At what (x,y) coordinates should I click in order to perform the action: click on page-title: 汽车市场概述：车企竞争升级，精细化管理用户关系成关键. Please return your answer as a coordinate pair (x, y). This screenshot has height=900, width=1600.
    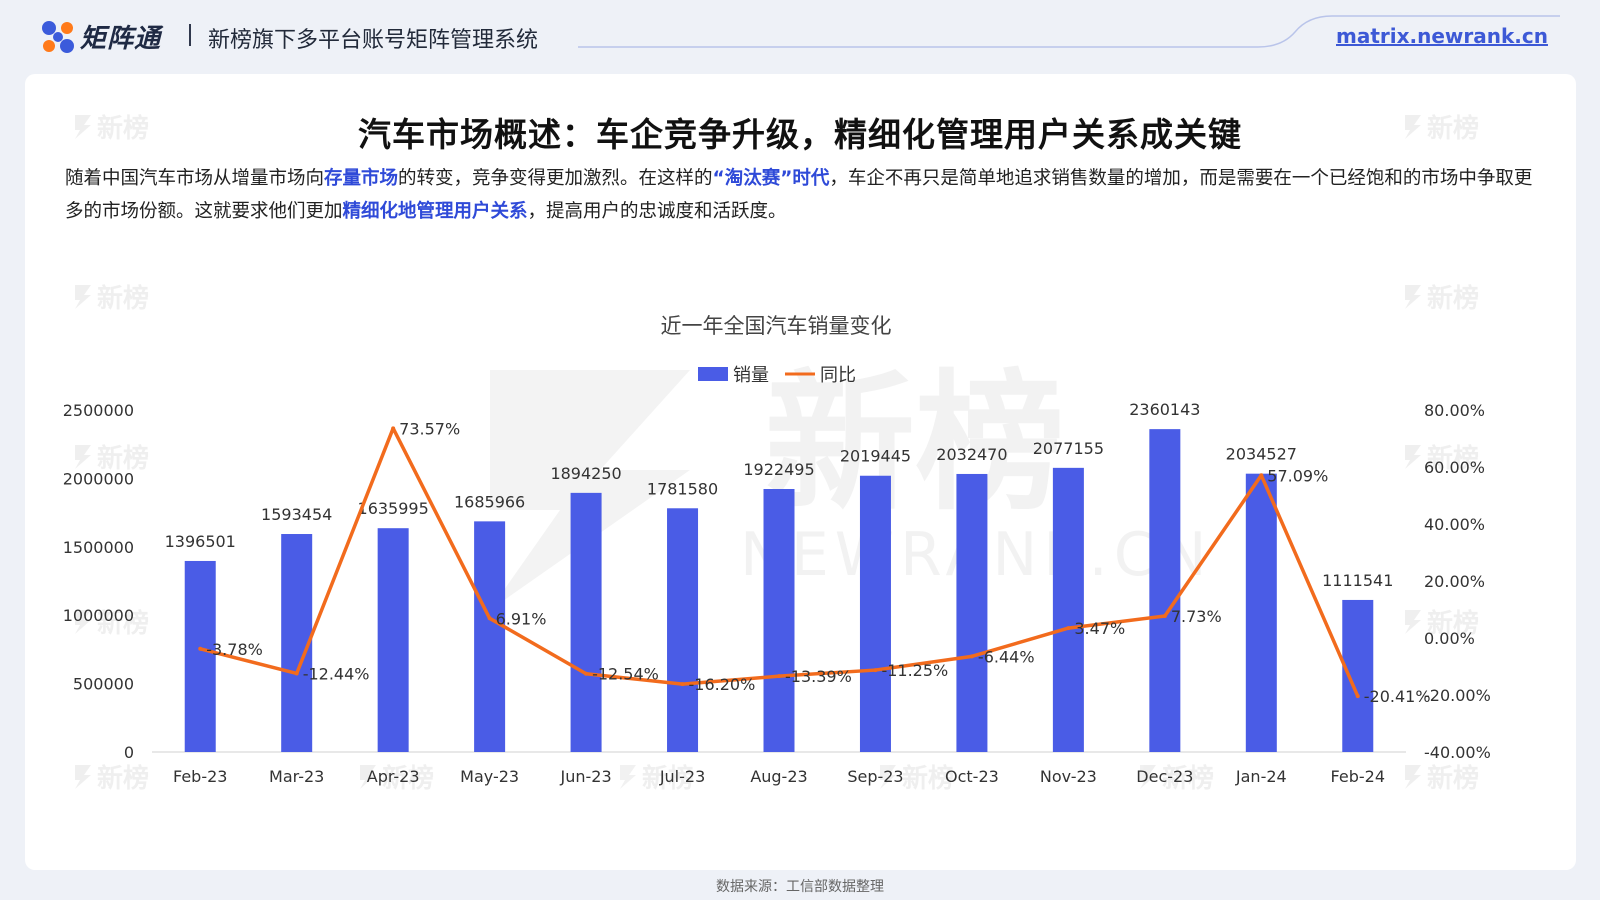
    Looking at the image, I should click on (800, 134).